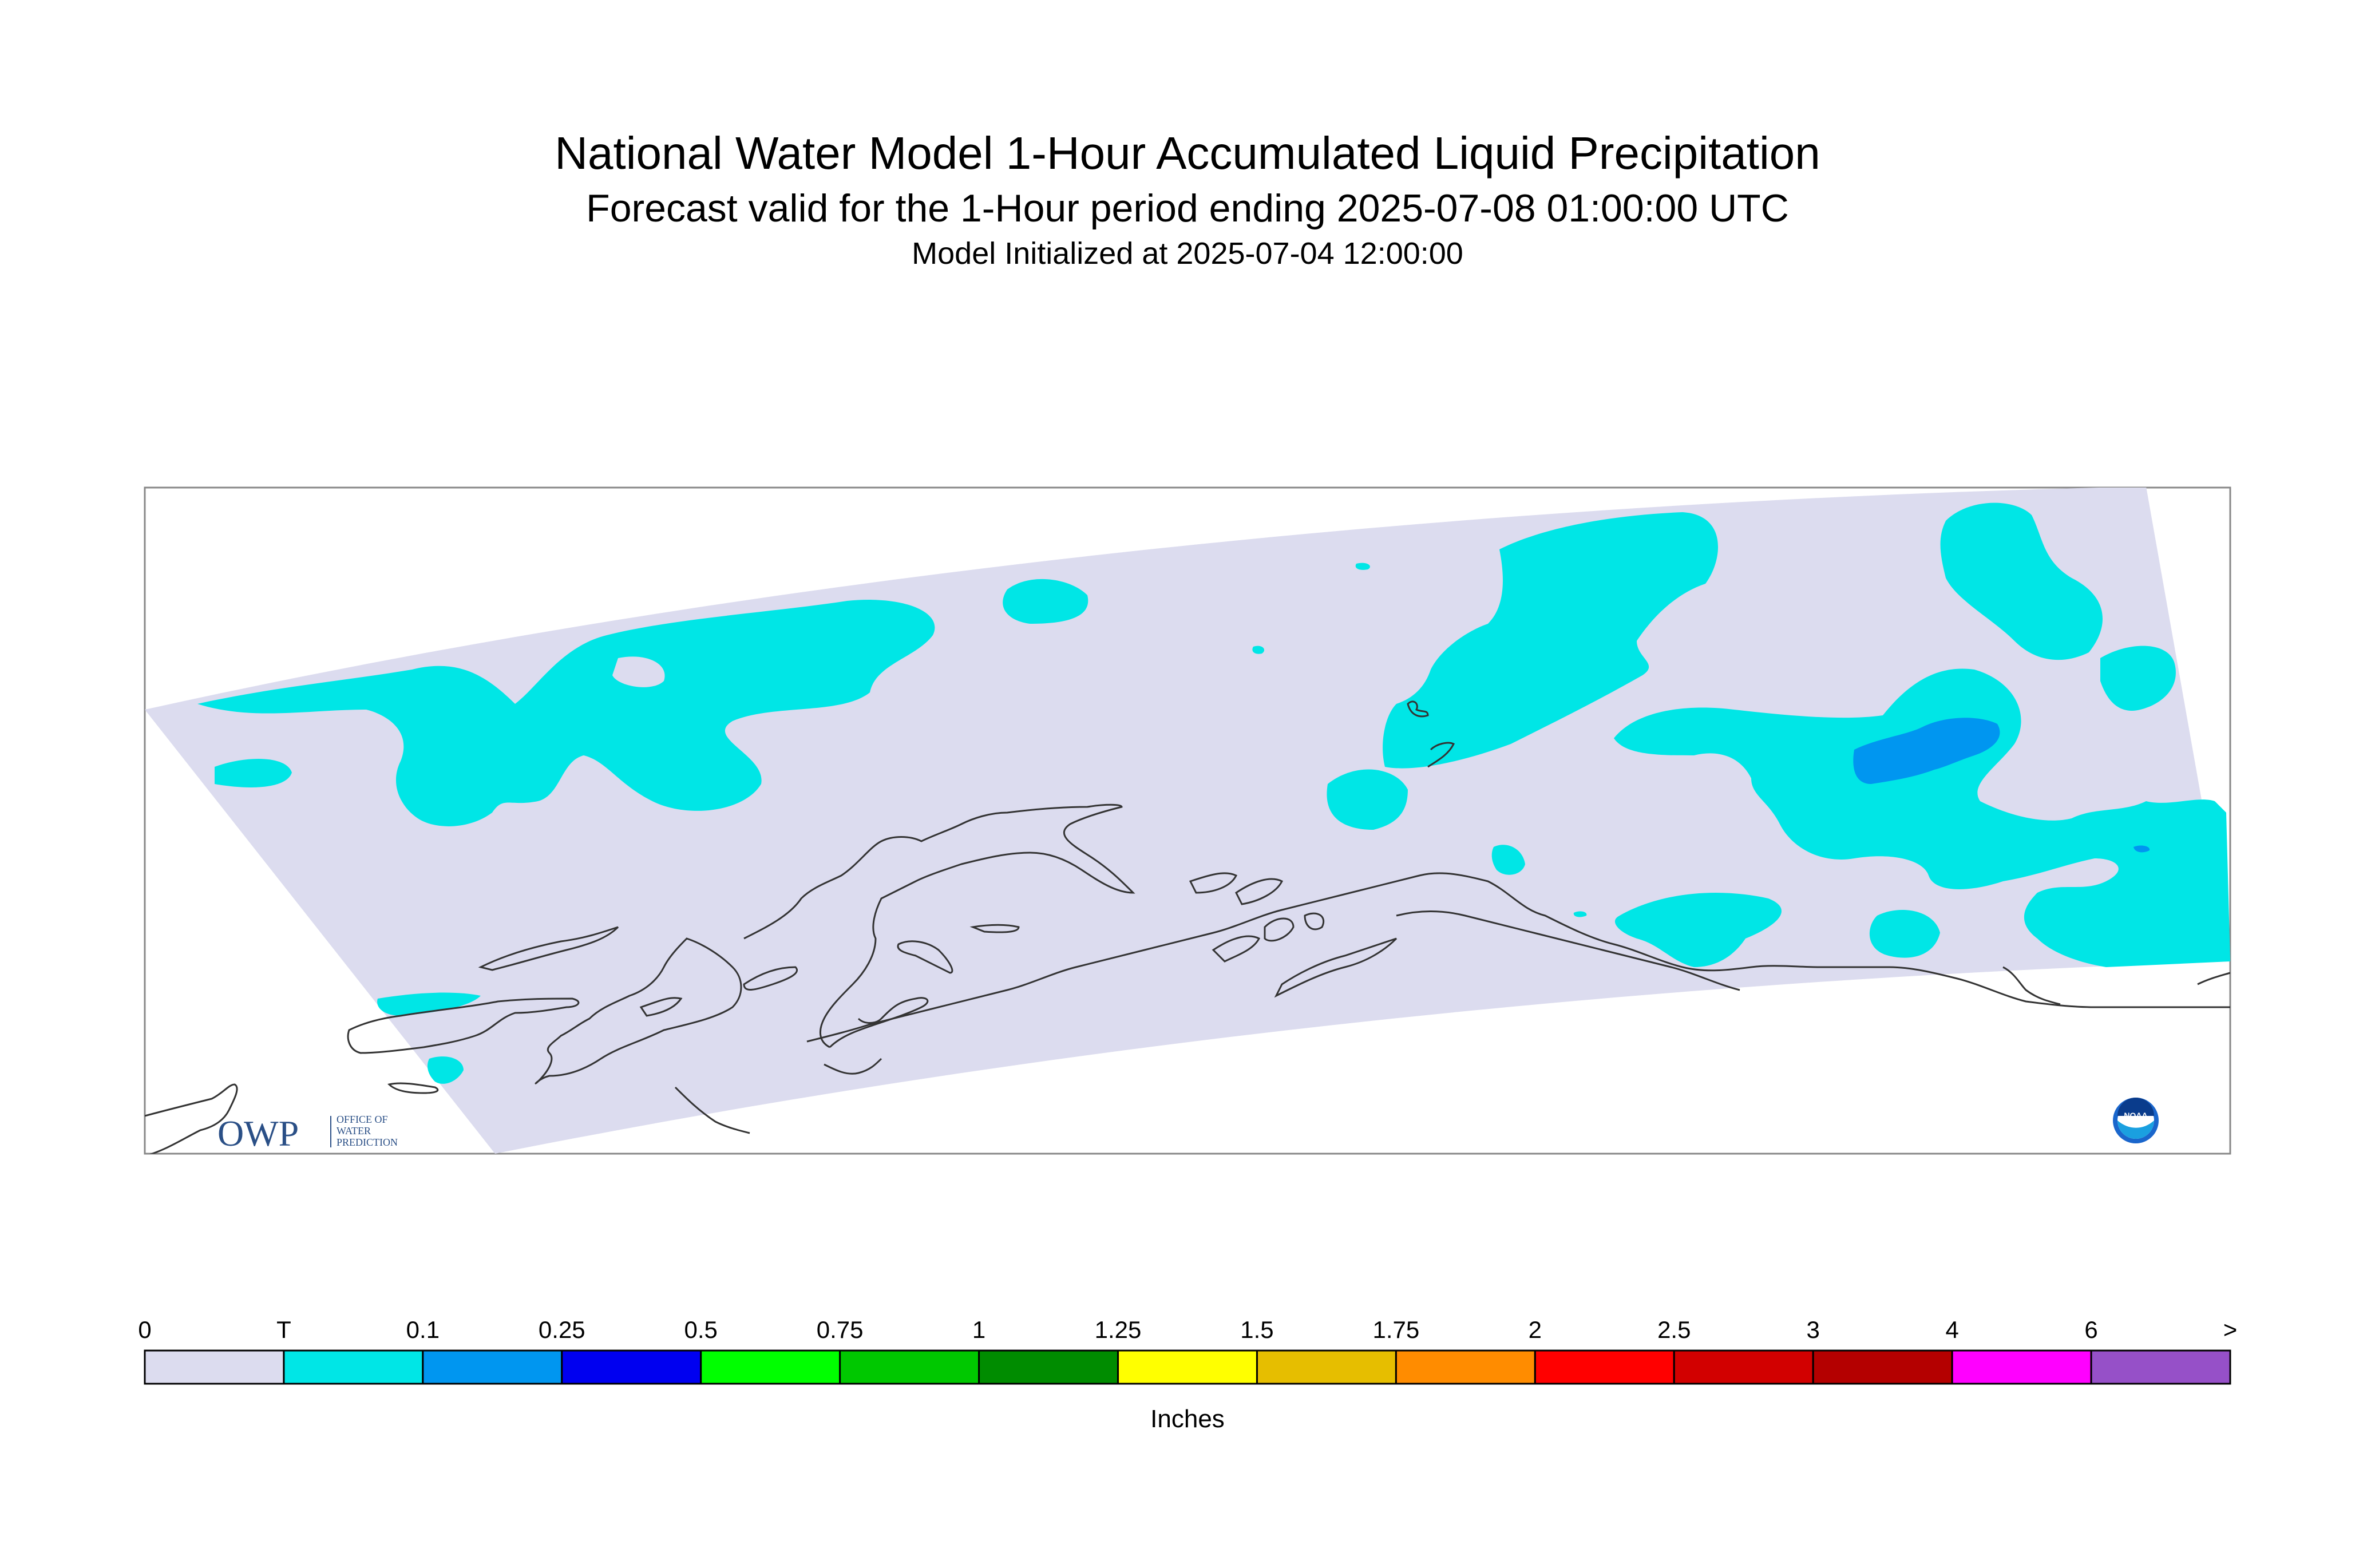  I want to click on init-time: Model Initialized at 2025-07-04 12:00:00, so click(1187, 253).